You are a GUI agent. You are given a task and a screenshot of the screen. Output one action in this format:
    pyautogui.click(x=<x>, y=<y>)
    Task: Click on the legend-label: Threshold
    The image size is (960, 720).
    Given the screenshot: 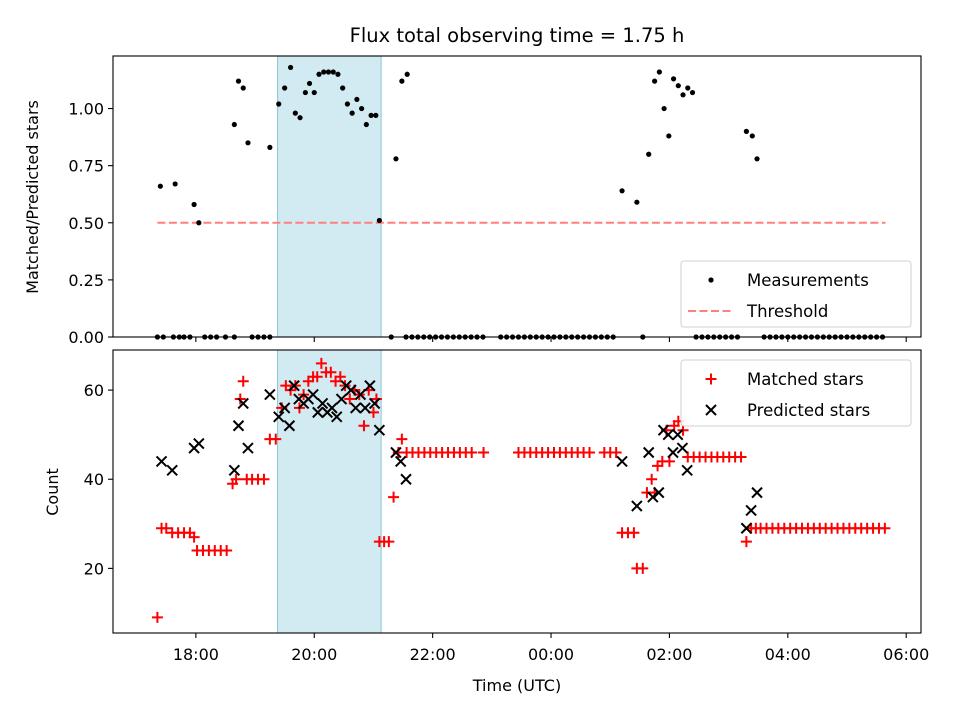 What is the action you would take?
    pyautogui.click(x=787, y=311)
    